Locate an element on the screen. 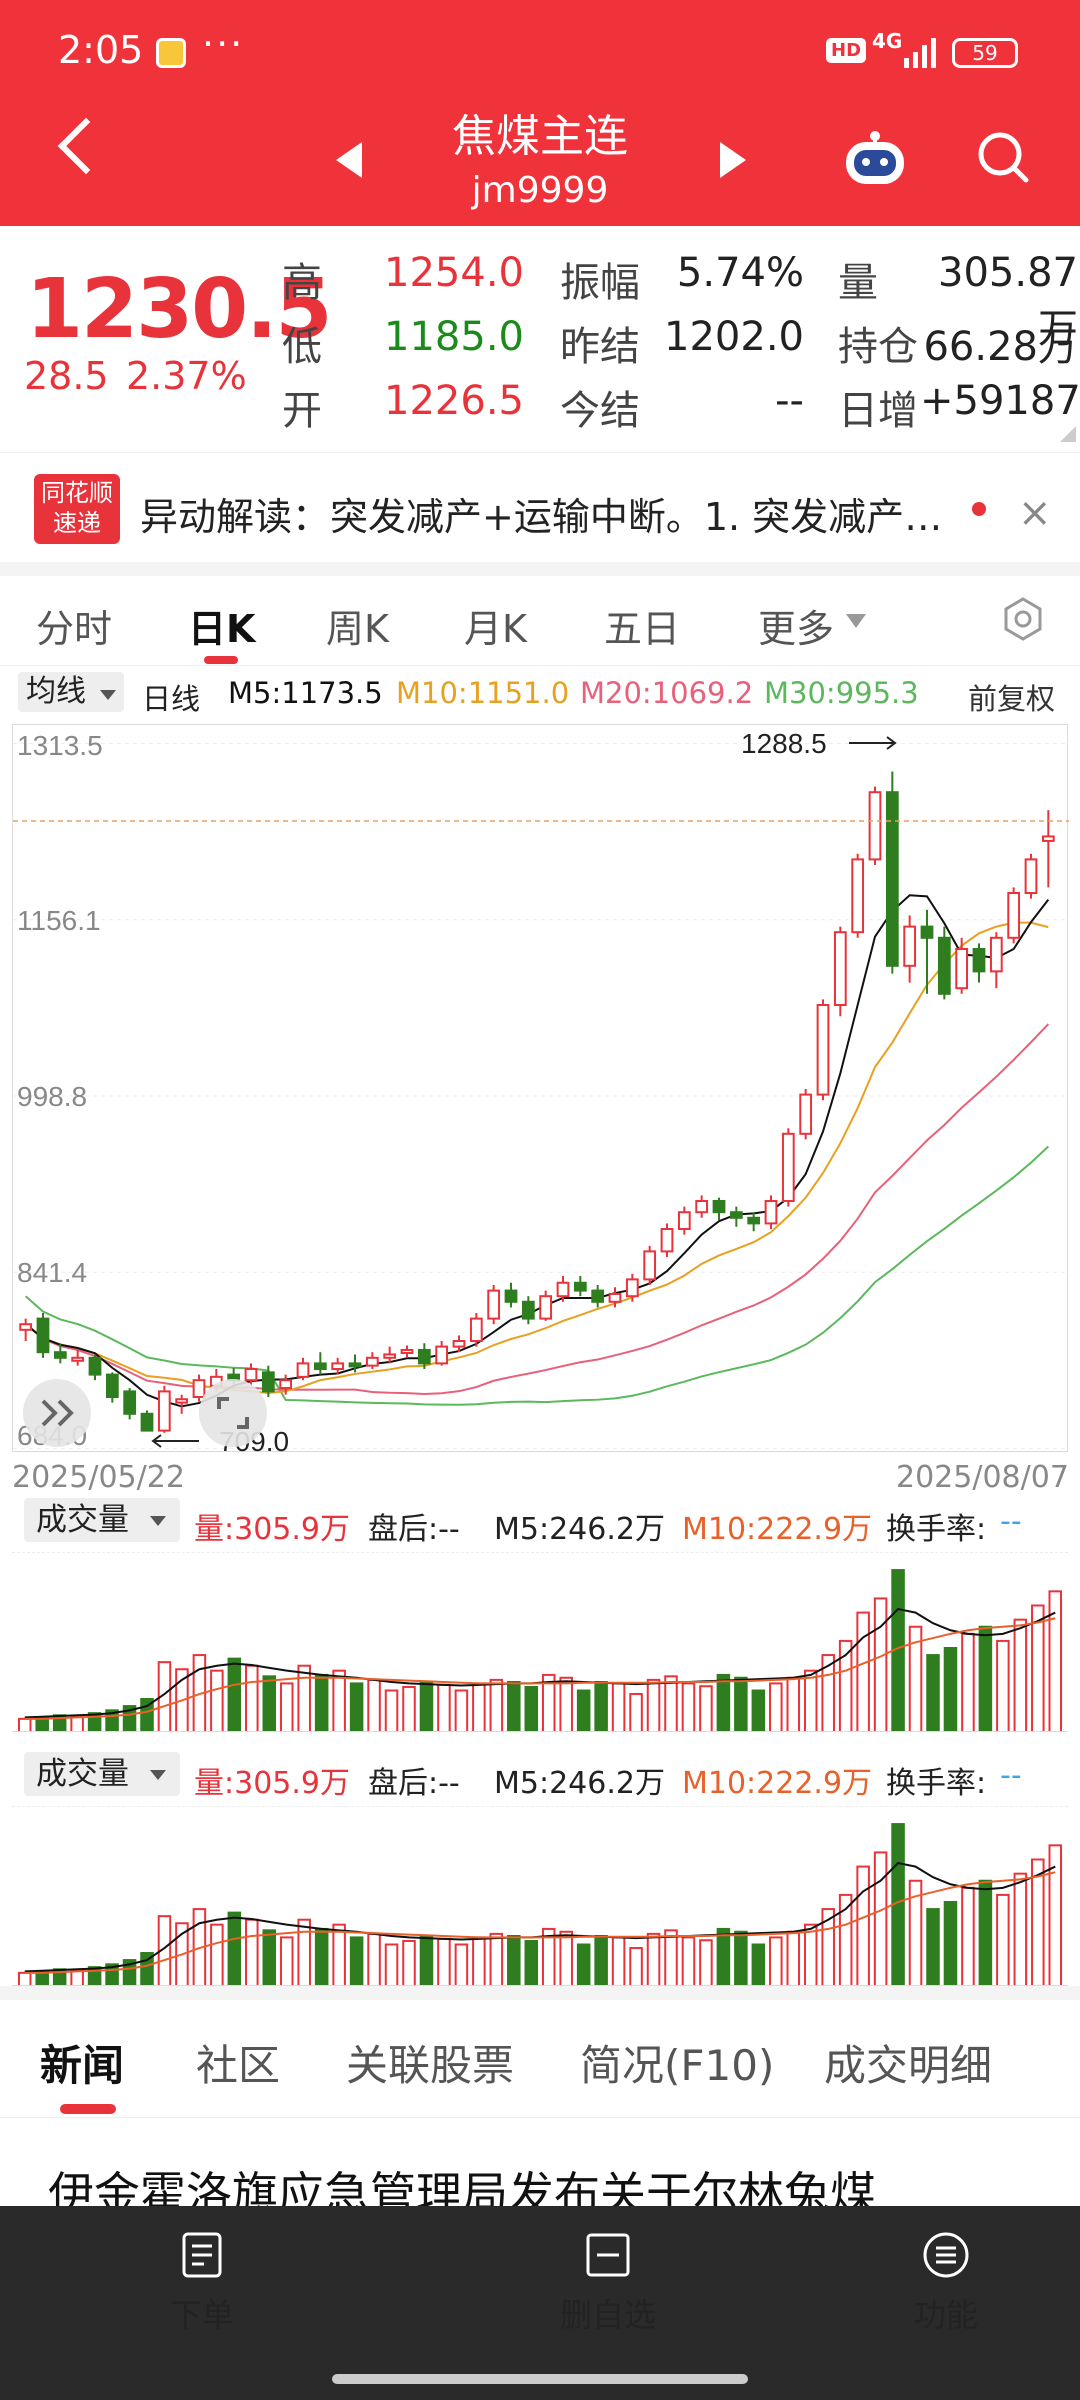 Image resolution: width=1080 pixels, height=2400 pixels. ma5-label: M5:1173.5 is located at coordinates (305, 693).